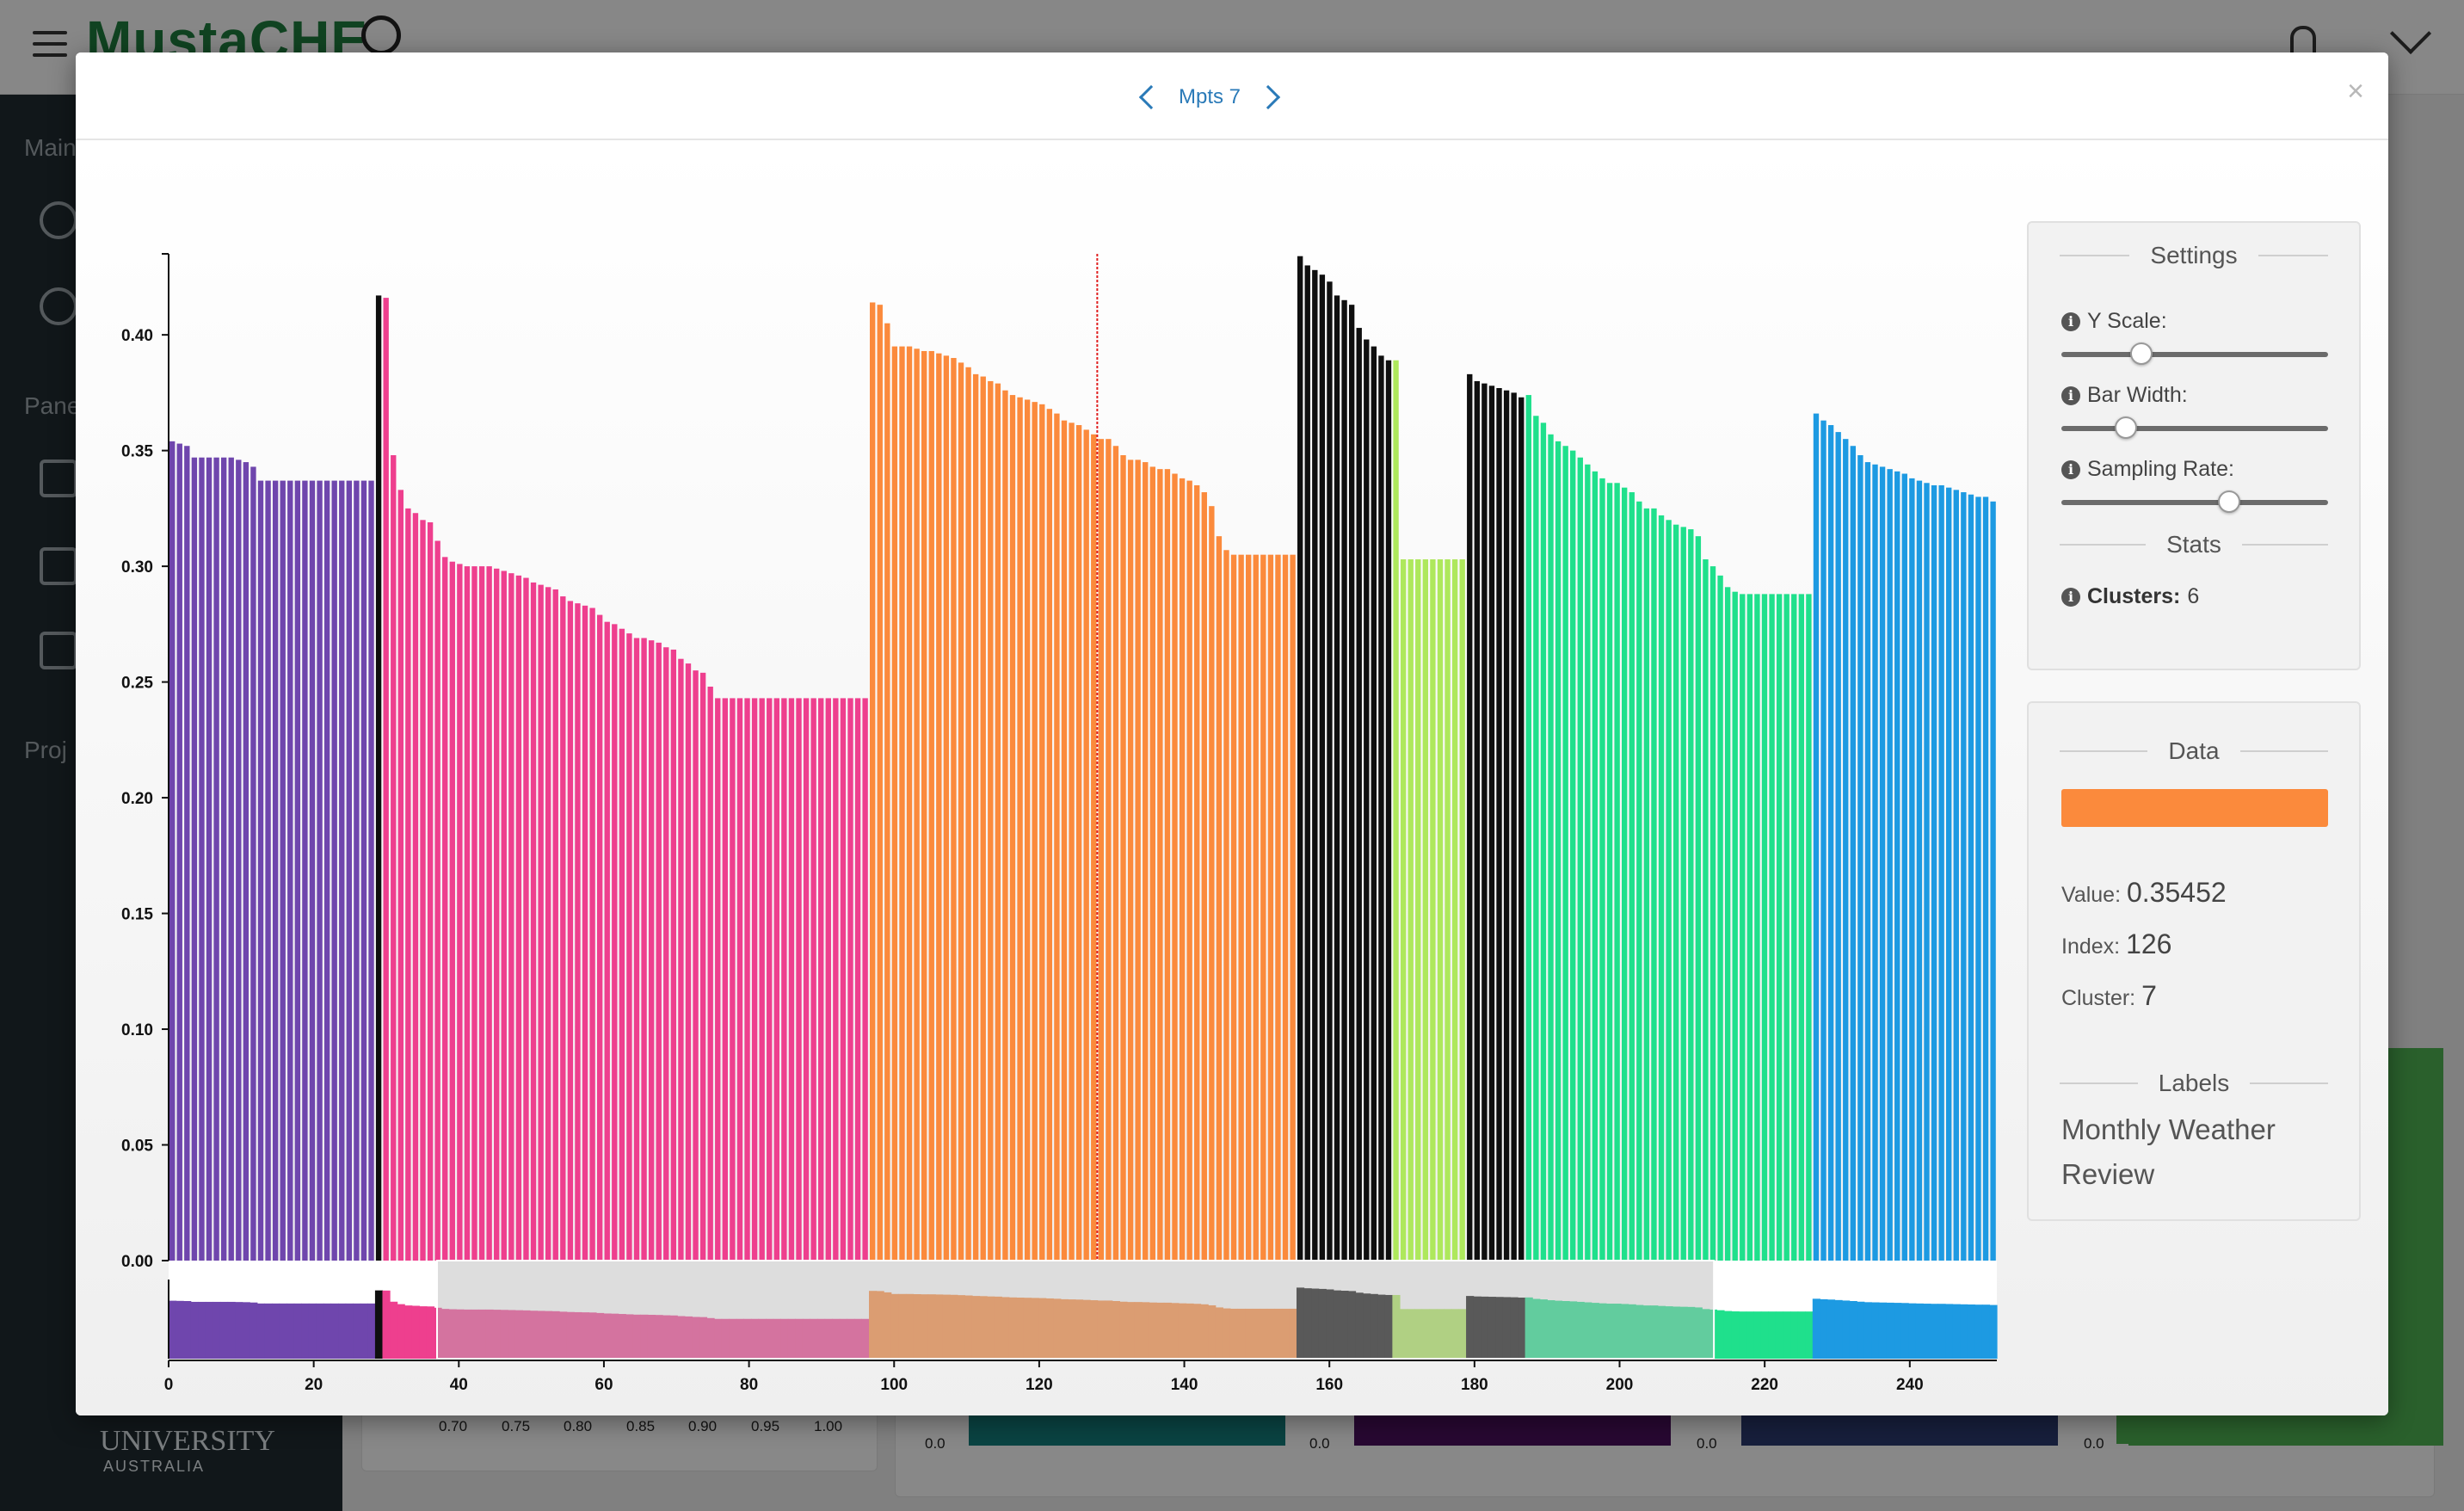 The height and width of the screenshot is (1511, 2464). Describe the element at coordinates (2195, 427) in the screenshot. I see `bar-width-slider` at that location.